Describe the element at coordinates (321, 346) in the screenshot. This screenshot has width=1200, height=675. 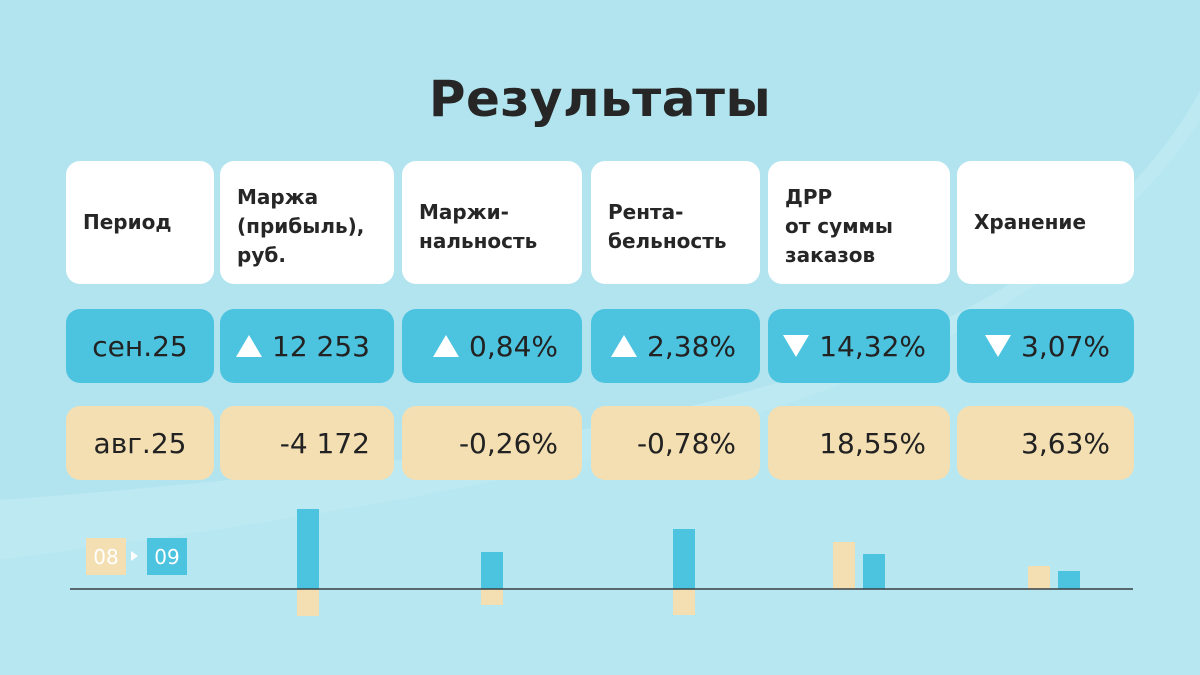
I see `sep-margin-value: 12 253` at that location.